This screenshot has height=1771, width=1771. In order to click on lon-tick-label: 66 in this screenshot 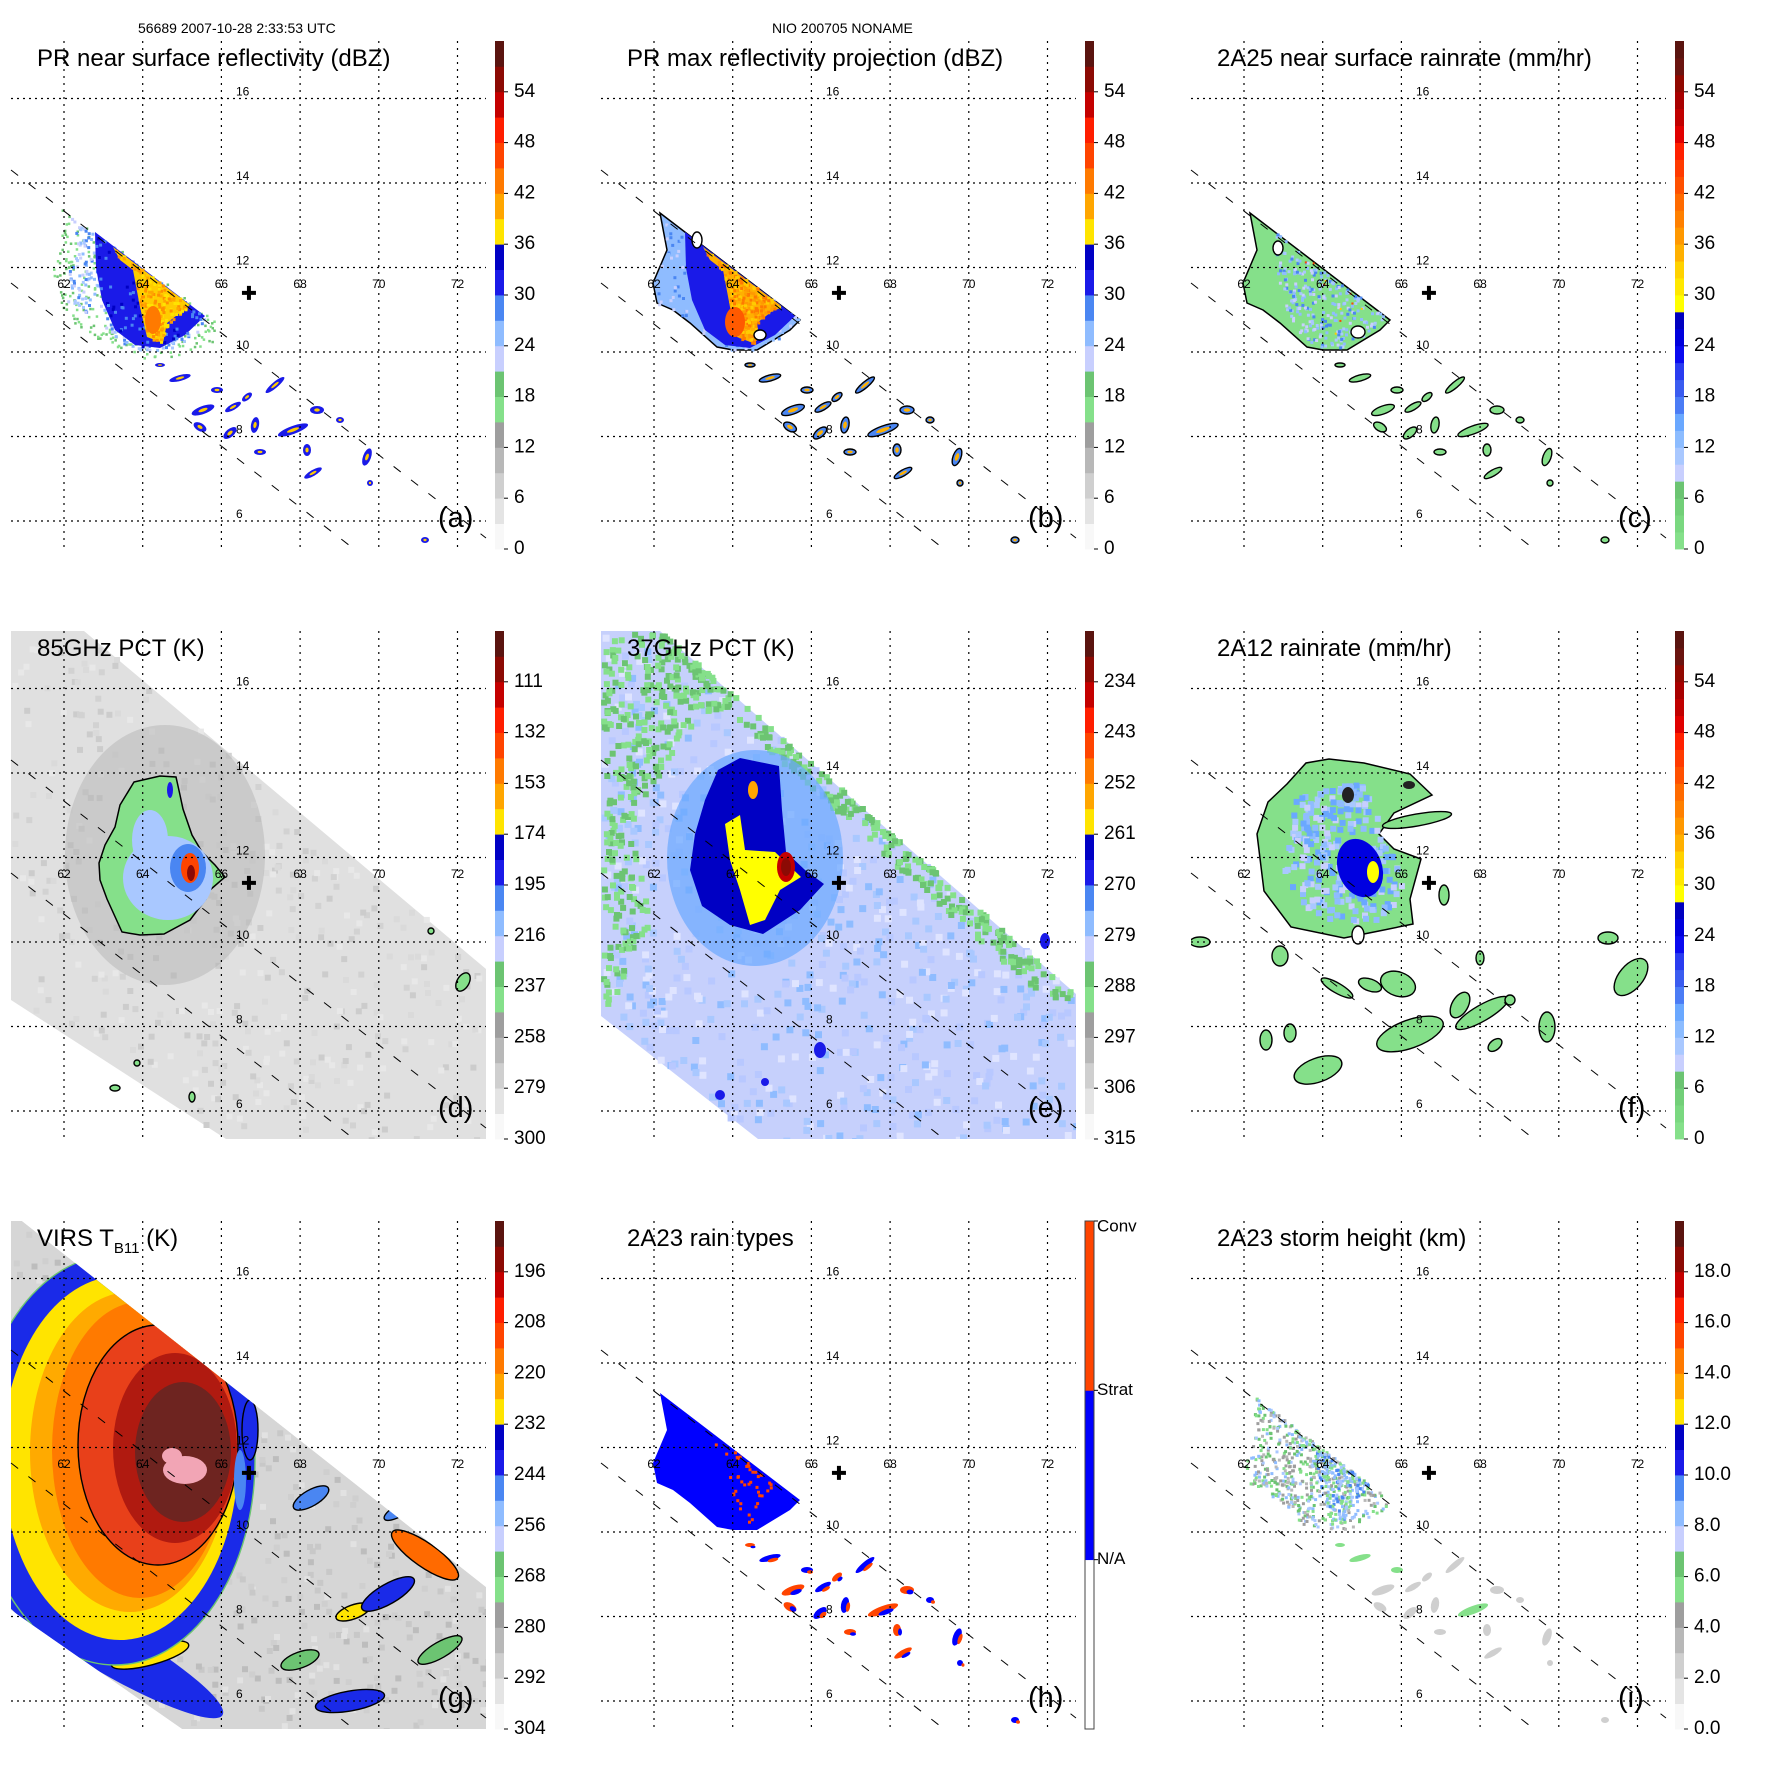, I will do `click(222, 874)`.